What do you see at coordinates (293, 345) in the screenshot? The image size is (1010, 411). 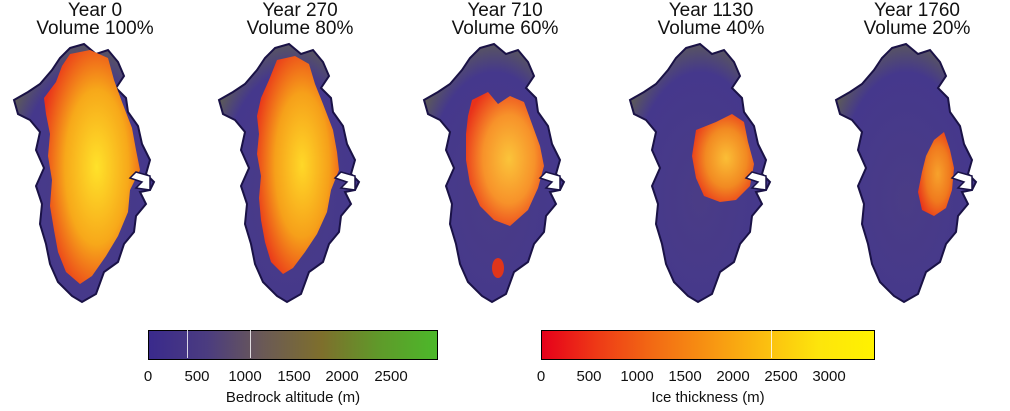 I see `bedrock-gradient` at bounding box center [293, 345].